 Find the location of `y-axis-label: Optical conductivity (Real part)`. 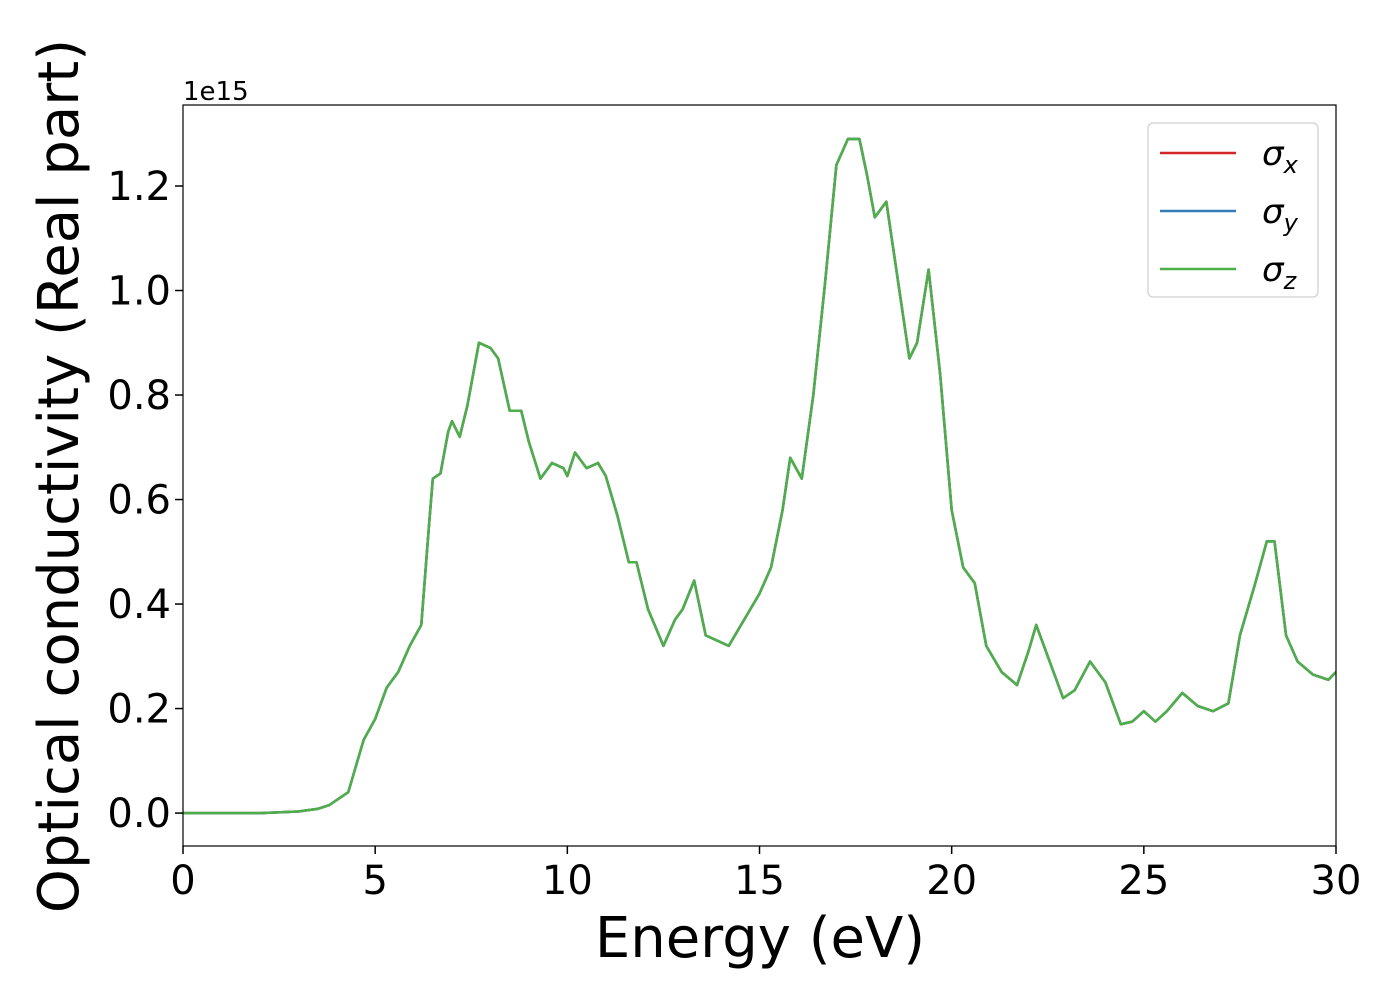

y-axis-label: Optical conductivity (Real part) is located at coordinates (59, 476).